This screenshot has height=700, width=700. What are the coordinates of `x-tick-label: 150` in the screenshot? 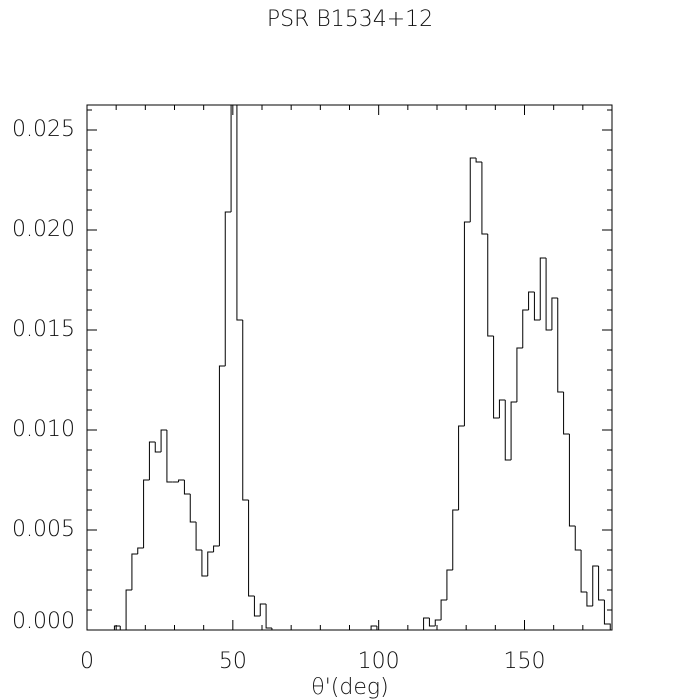 It's located at (525, 661).